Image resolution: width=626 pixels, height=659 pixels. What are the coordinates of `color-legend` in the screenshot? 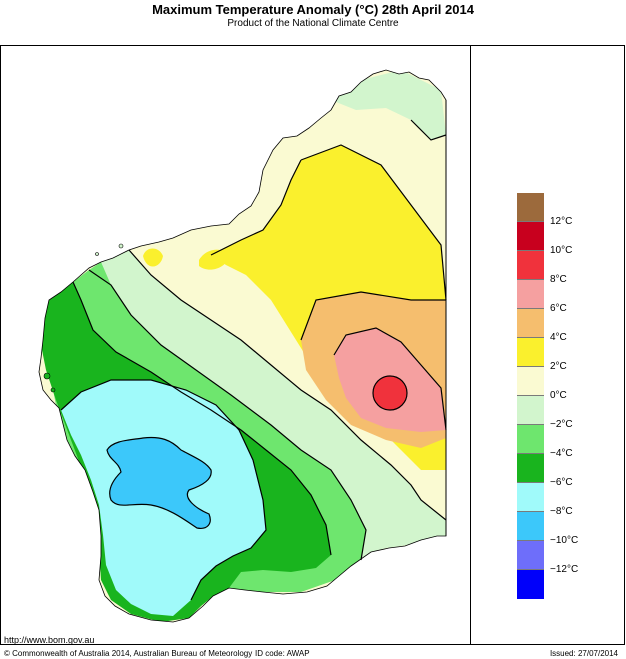 It's located at (530, 396).